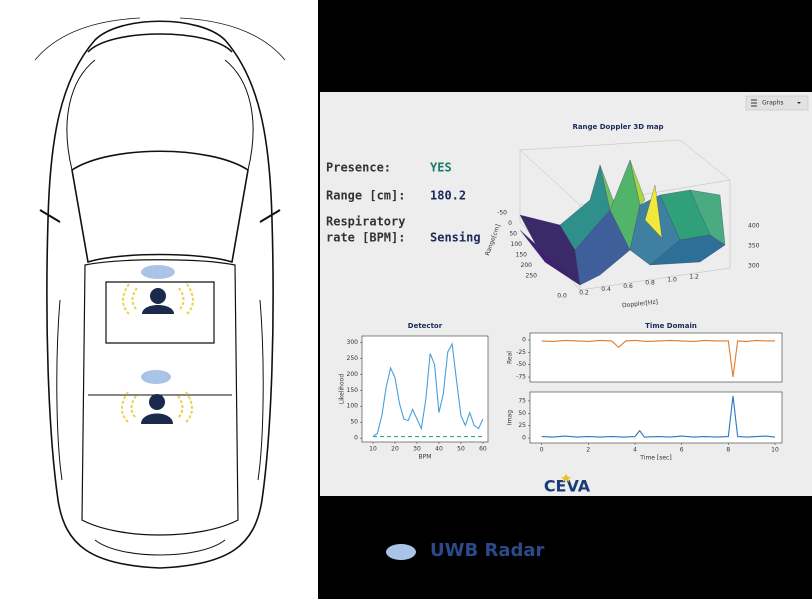 The height and width of the screenshot is (599, 812). I want to click on x-axis-label: Time [sec], so click(655, 458).